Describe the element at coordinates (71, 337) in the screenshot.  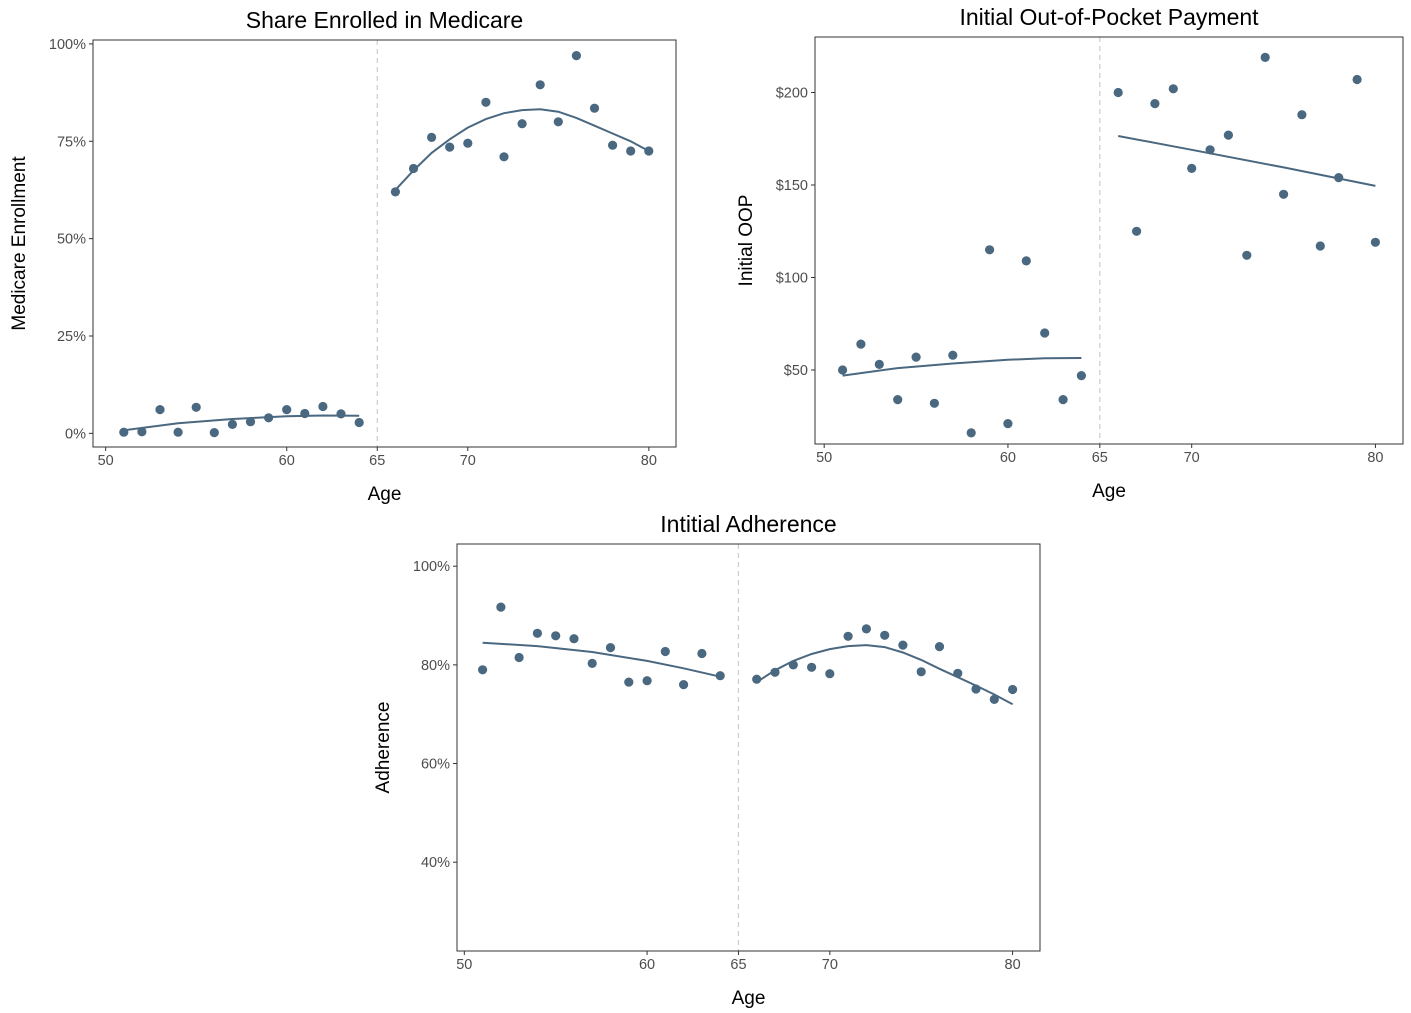
I see `y-tick-label: 25%` at that location.